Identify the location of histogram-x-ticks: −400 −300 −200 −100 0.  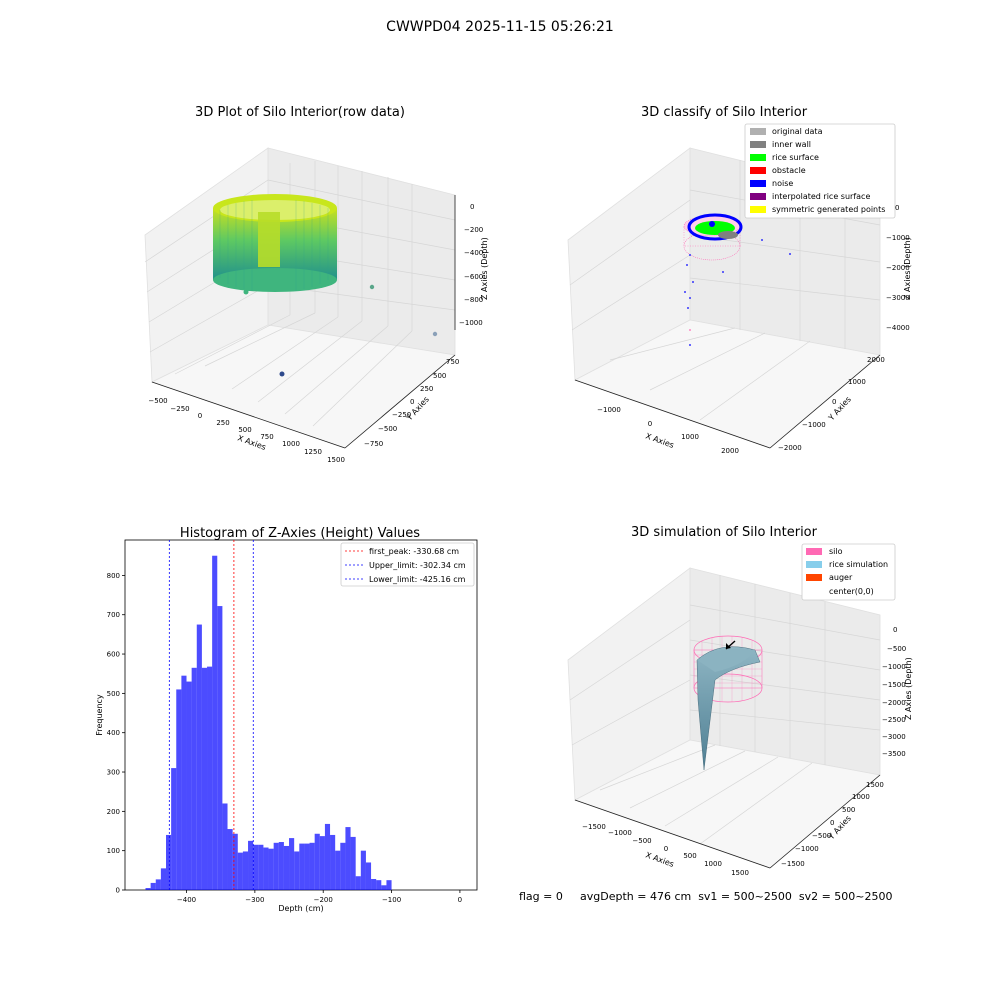
(319, 897).